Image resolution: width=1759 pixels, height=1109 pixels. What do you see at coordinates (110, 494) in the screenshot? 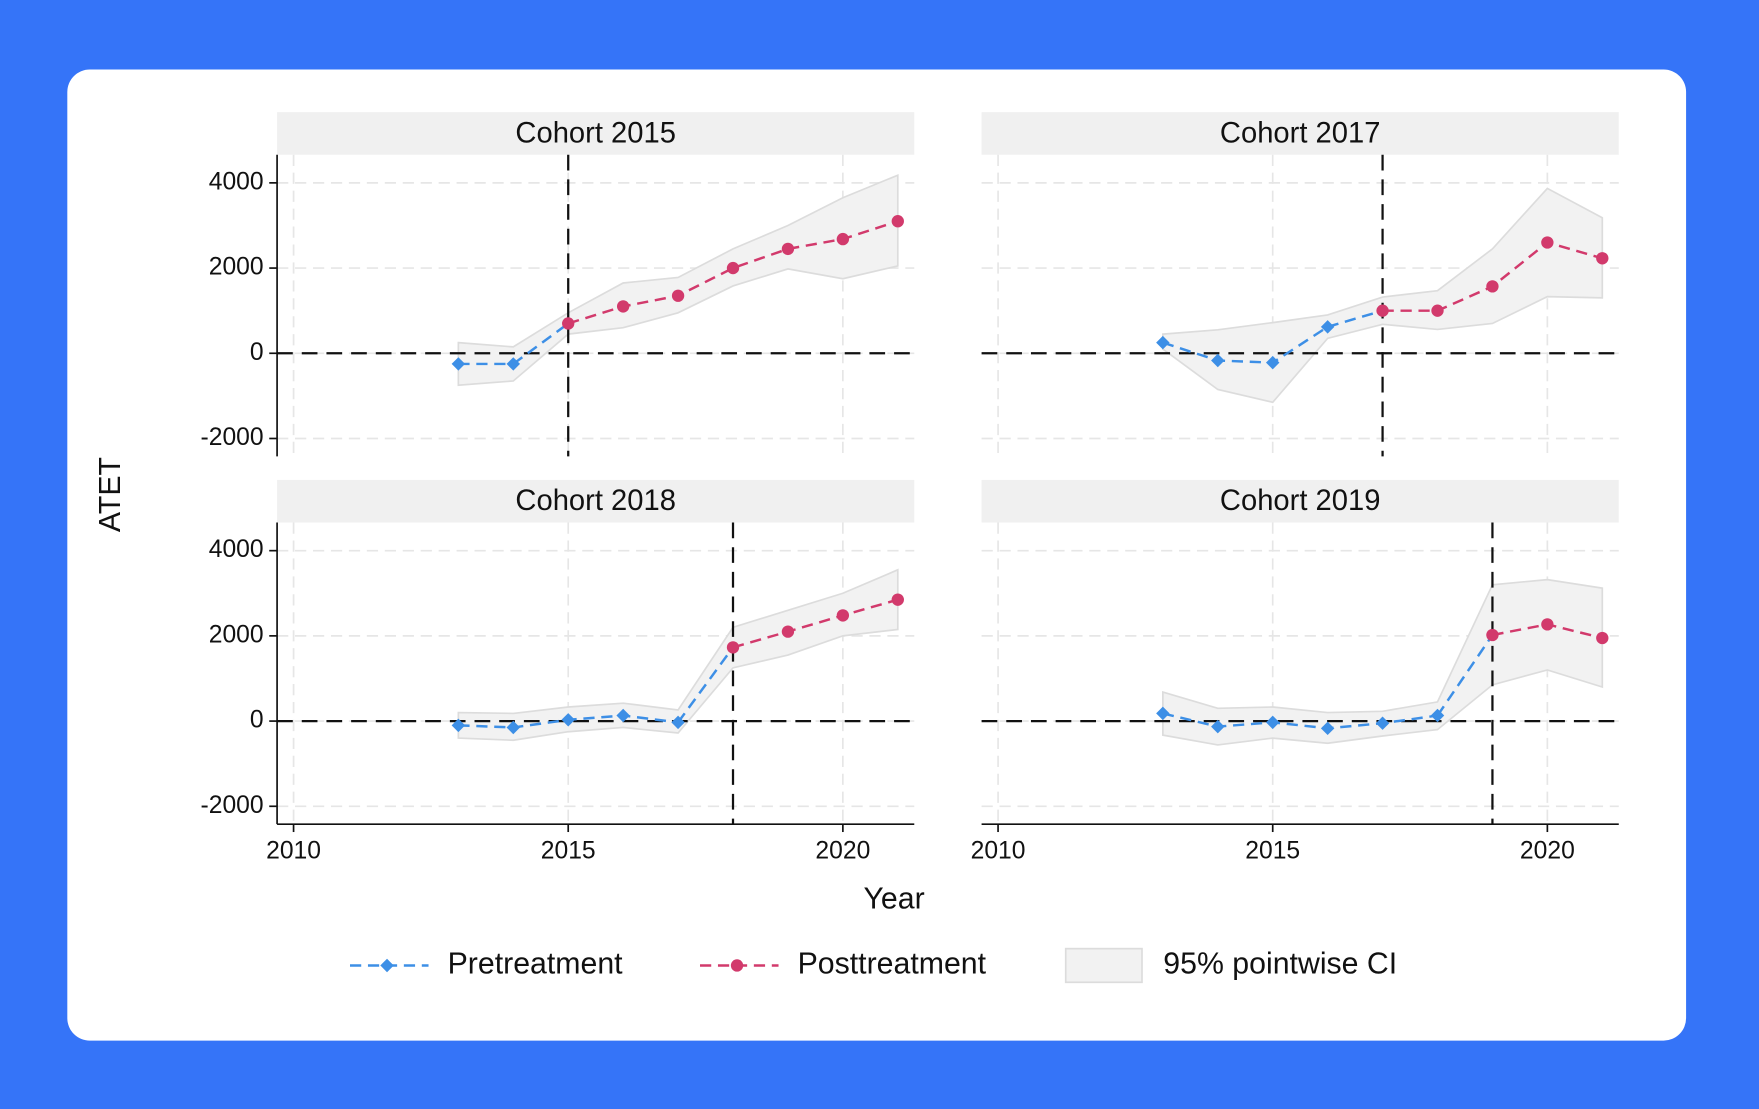
I see `y-axis-label: ATET` at bounding box center [110, 494].